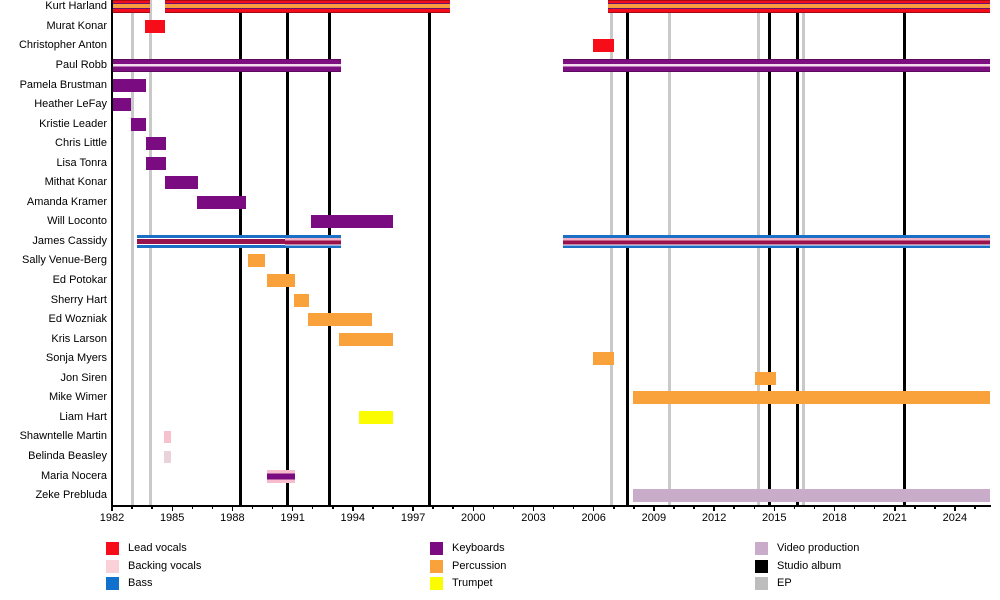  Describe the element at coordinates (112, 583) in the screenshot. I see `legend-swatch-bass` at that location.